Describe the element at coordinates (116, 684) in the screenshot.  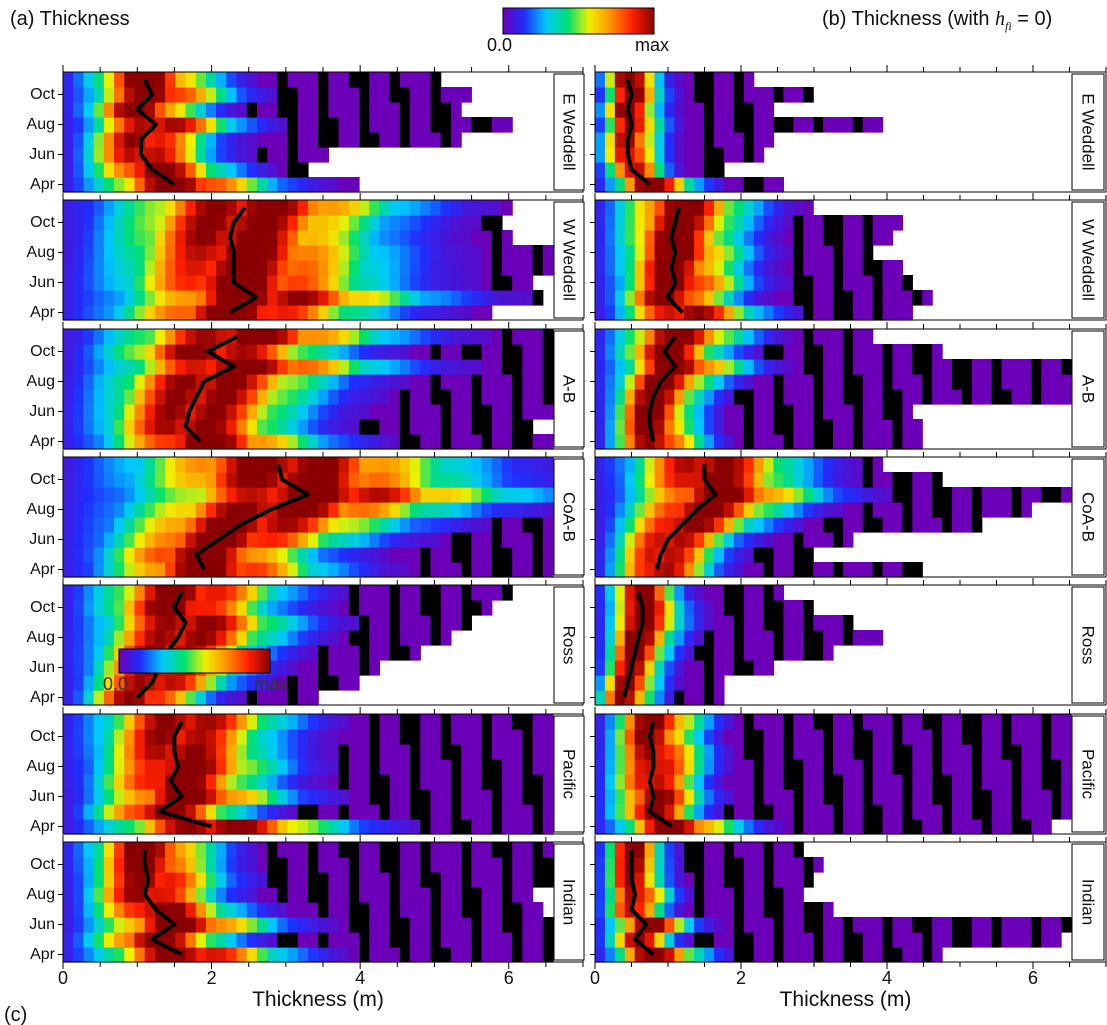
I see `inset-colorbar-min-label: 0.0` at that location.